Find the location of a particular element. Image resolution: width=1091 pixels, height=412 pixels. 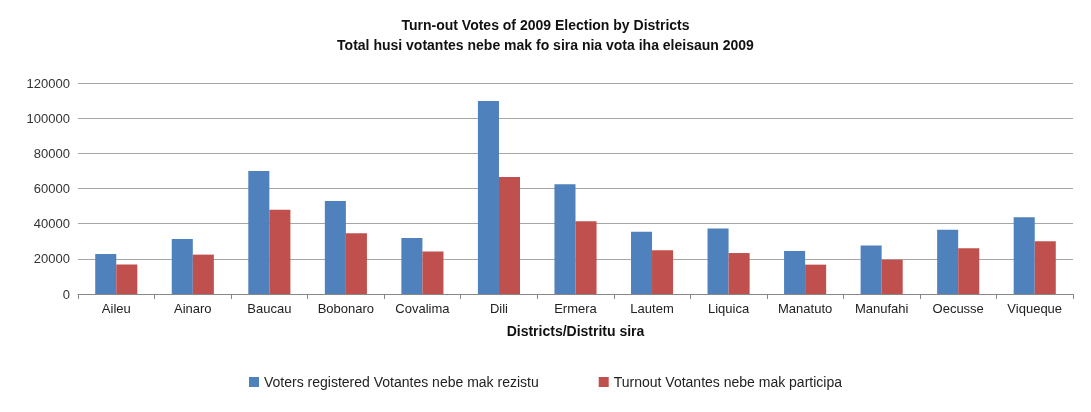

legend-label: Voters registered Votantes nebe mak rezistu is located at coordinates (401, 382).